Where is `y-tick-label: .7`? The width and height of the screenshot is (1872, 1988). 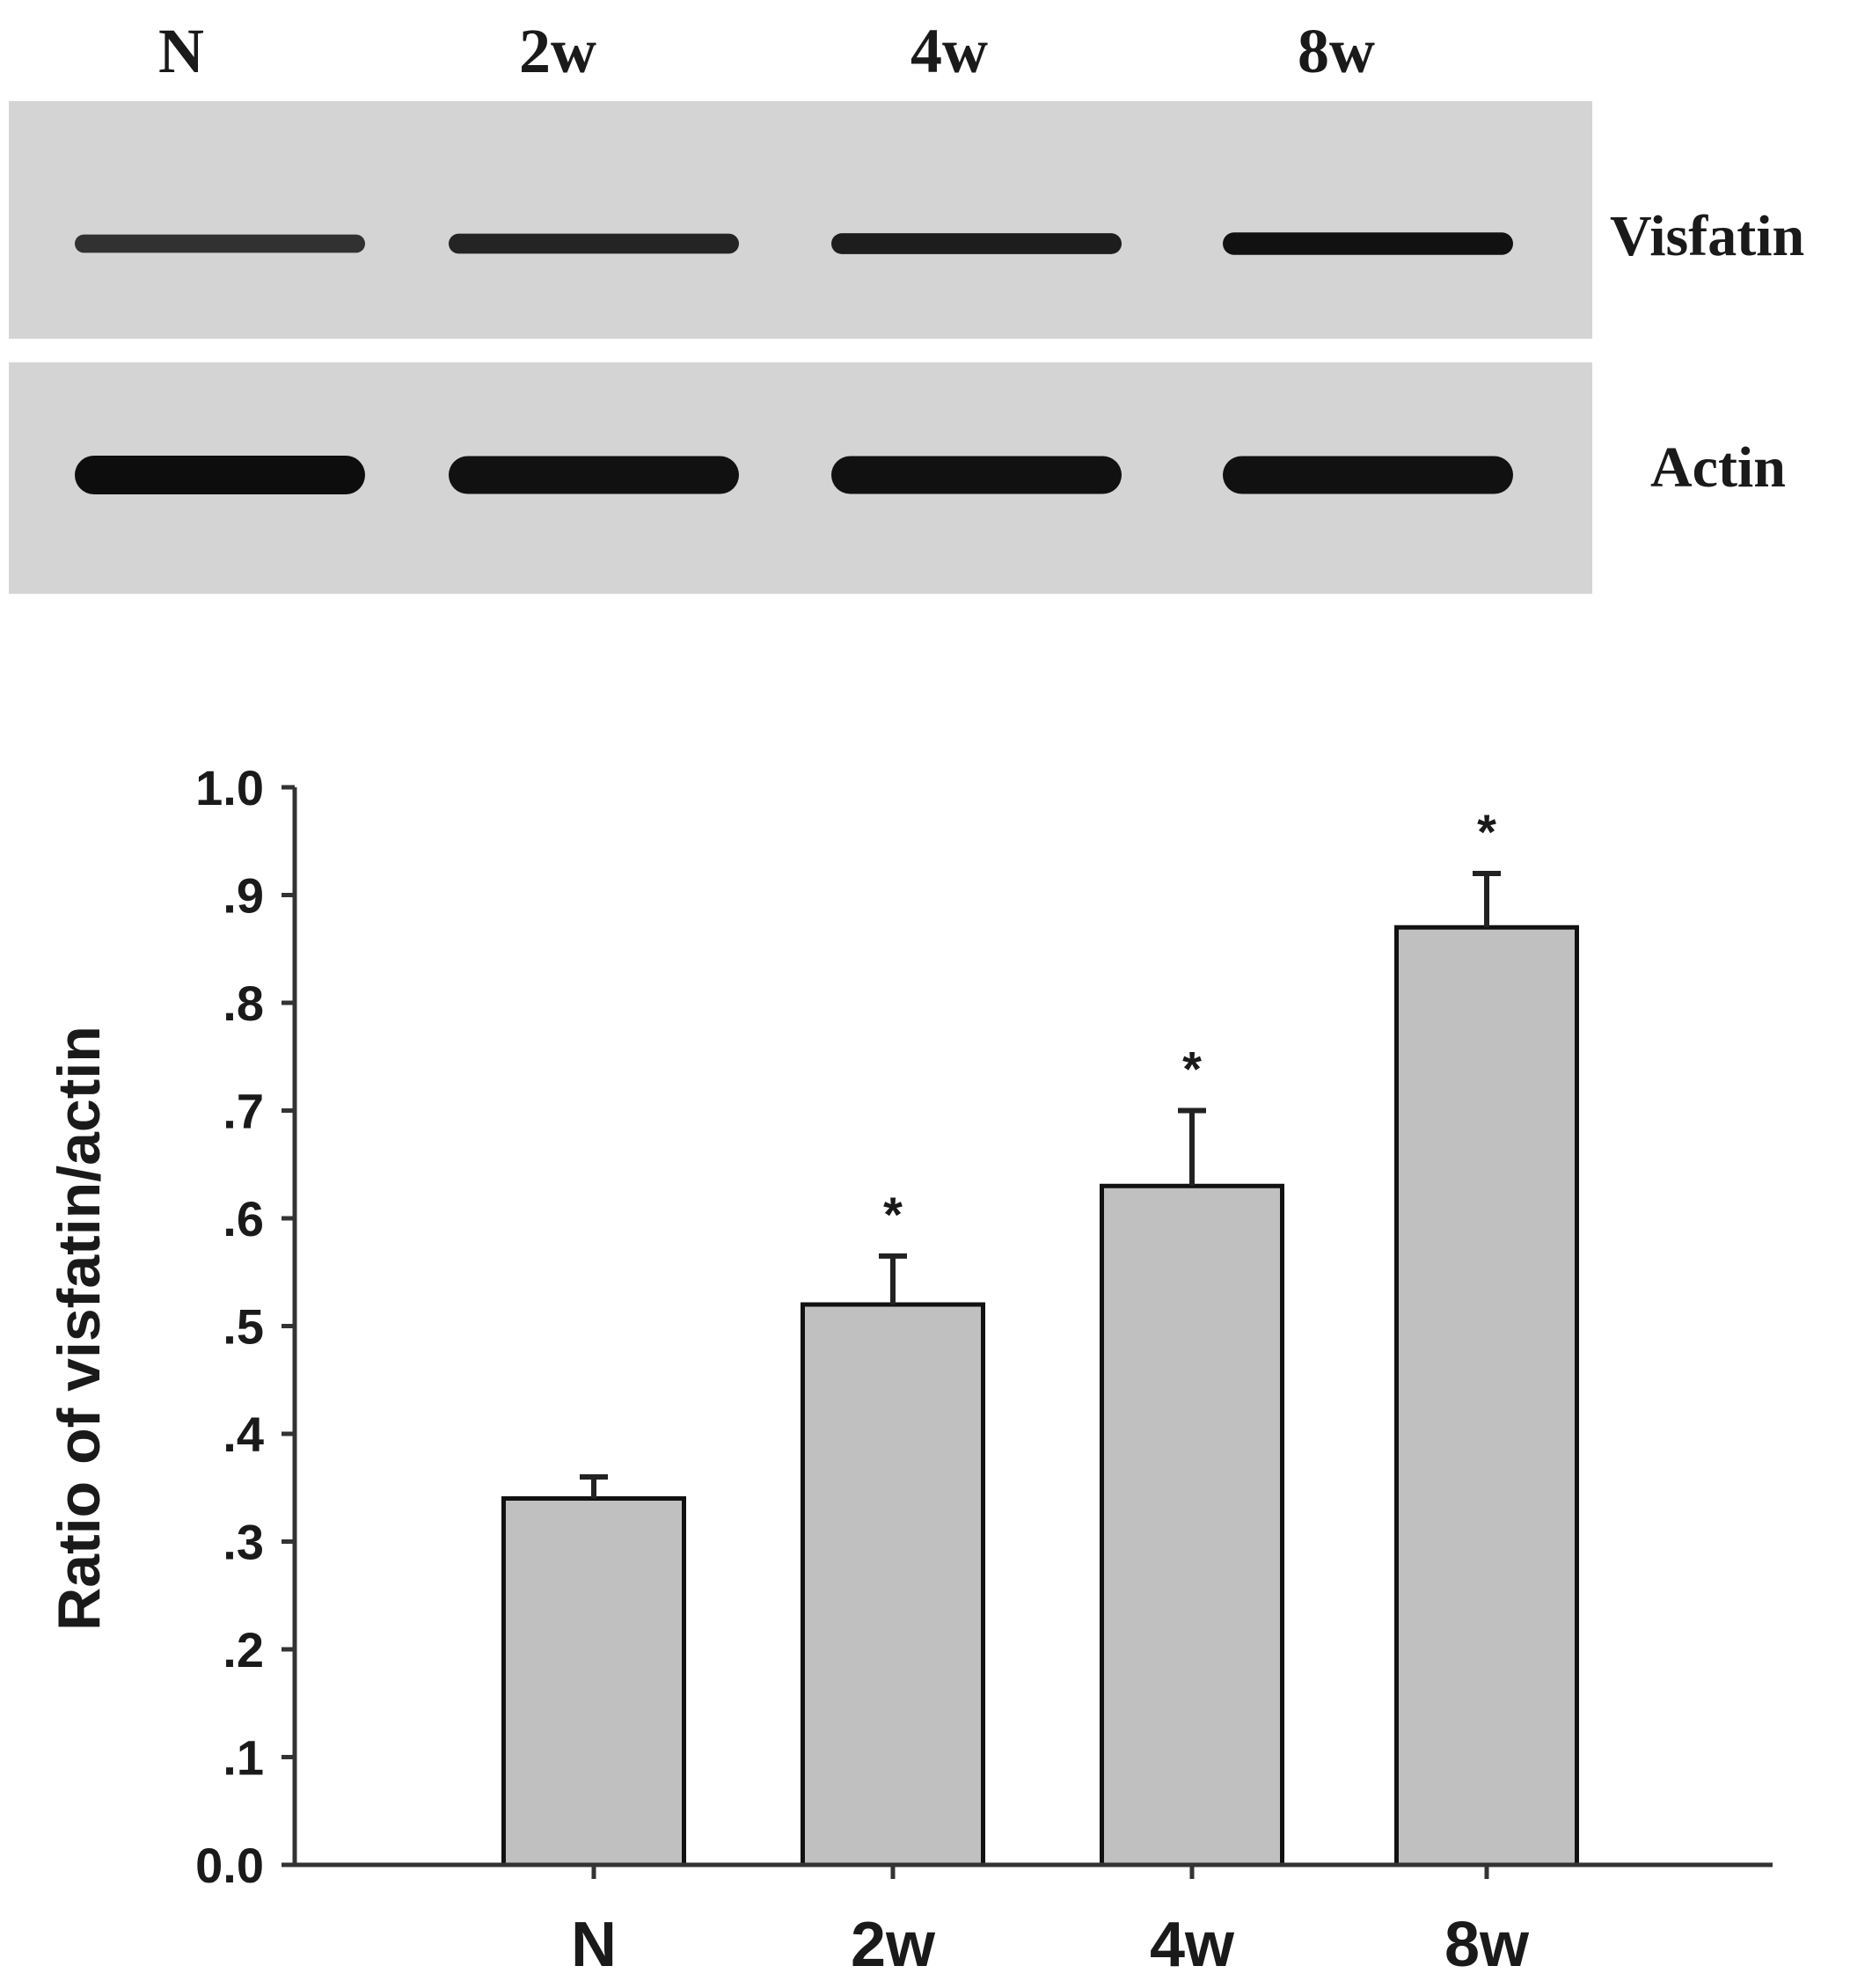
y-tick-label: .7 is located at coordinates (243, 1111).